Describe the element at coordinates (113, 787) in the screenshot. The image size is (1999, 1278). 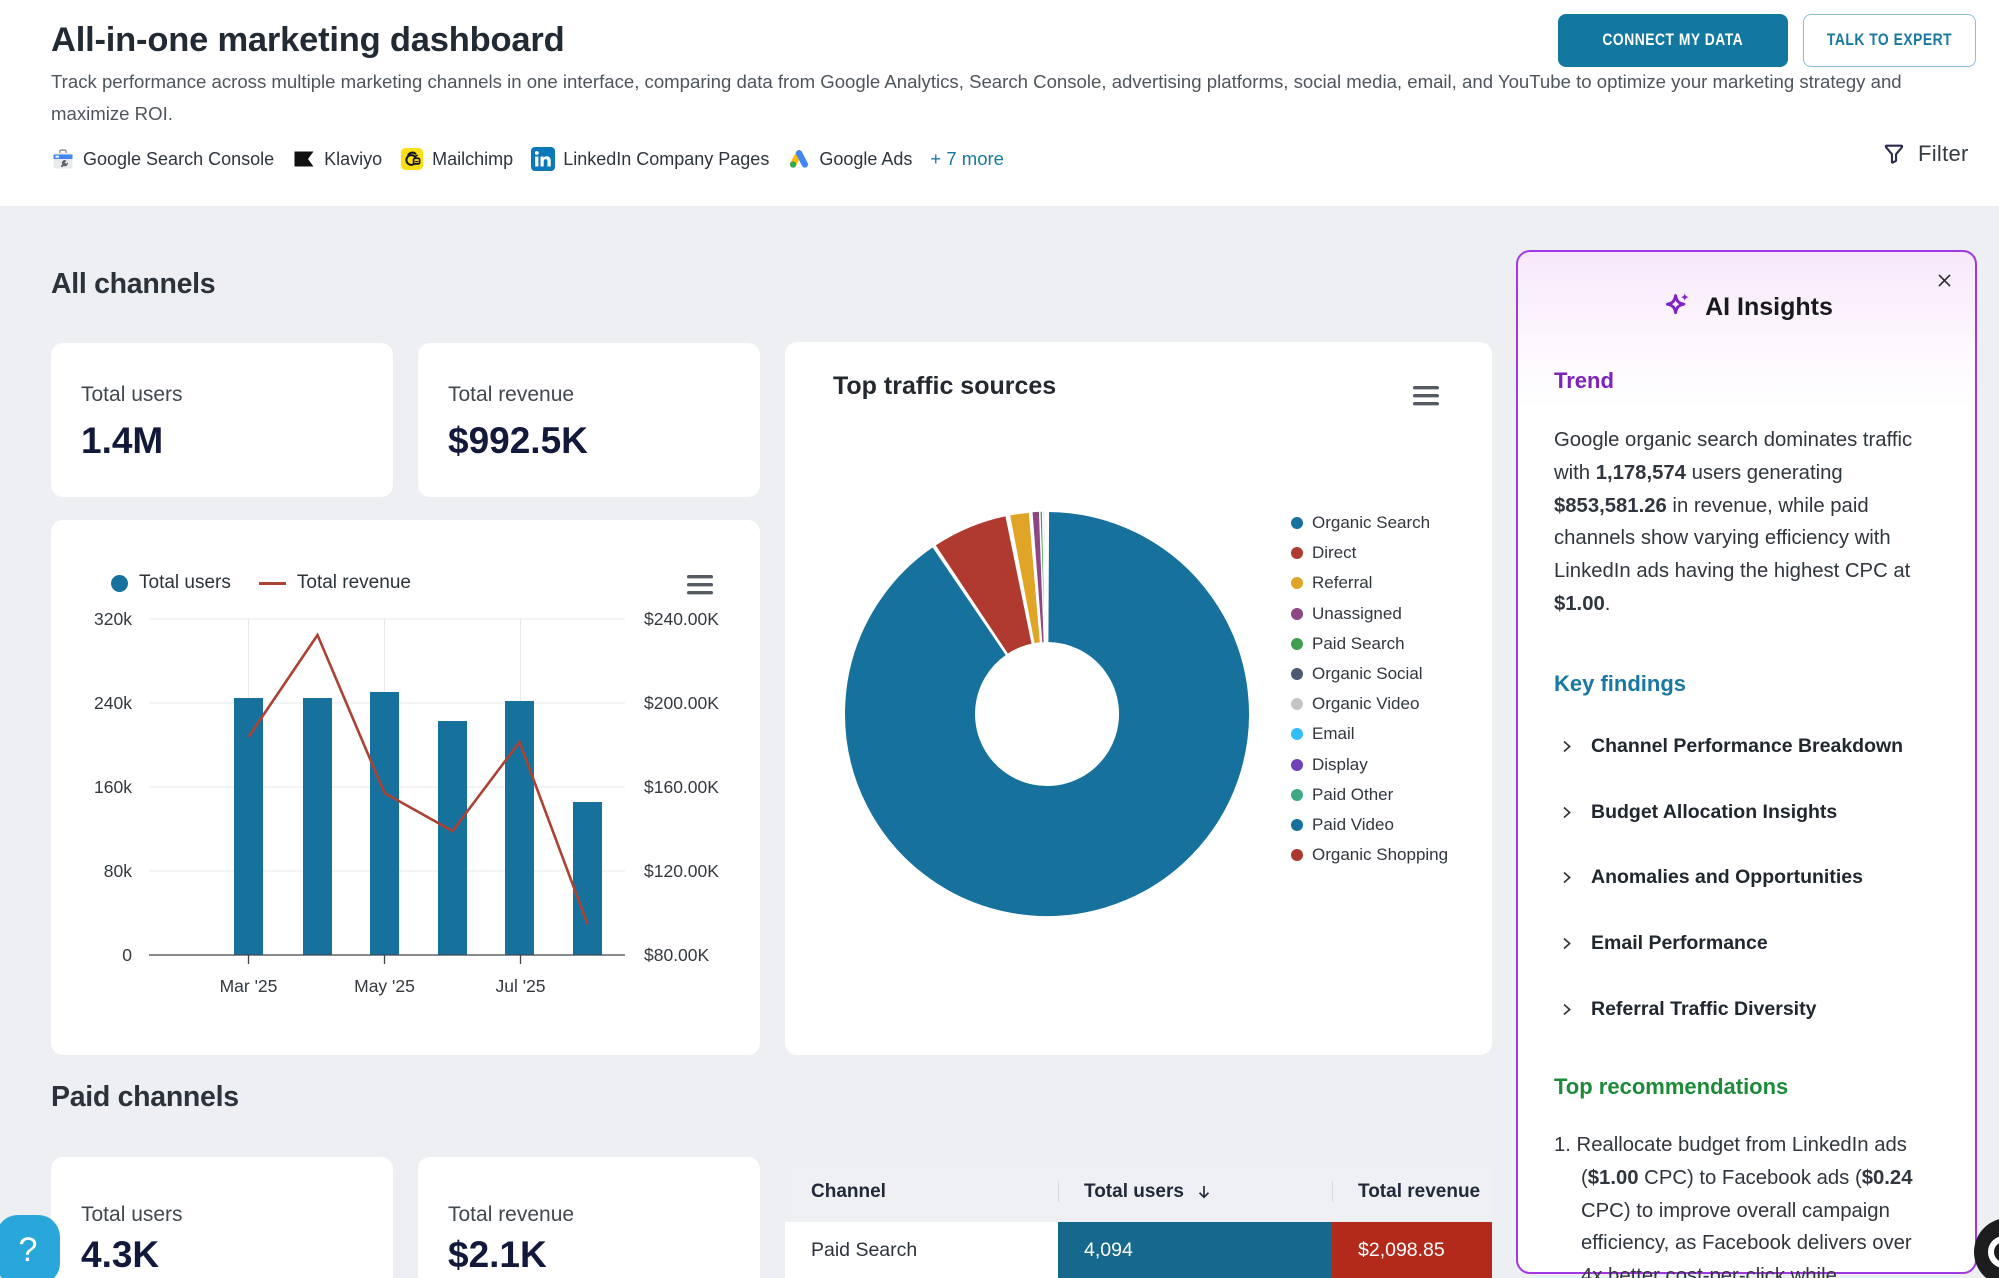
I see `svg-text: 160k` at that location.